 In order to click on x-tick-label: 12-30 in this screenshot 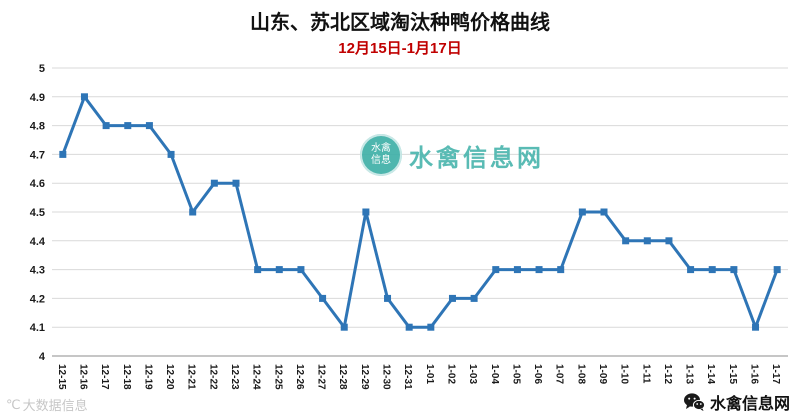, I will do `click(386, 377)`.